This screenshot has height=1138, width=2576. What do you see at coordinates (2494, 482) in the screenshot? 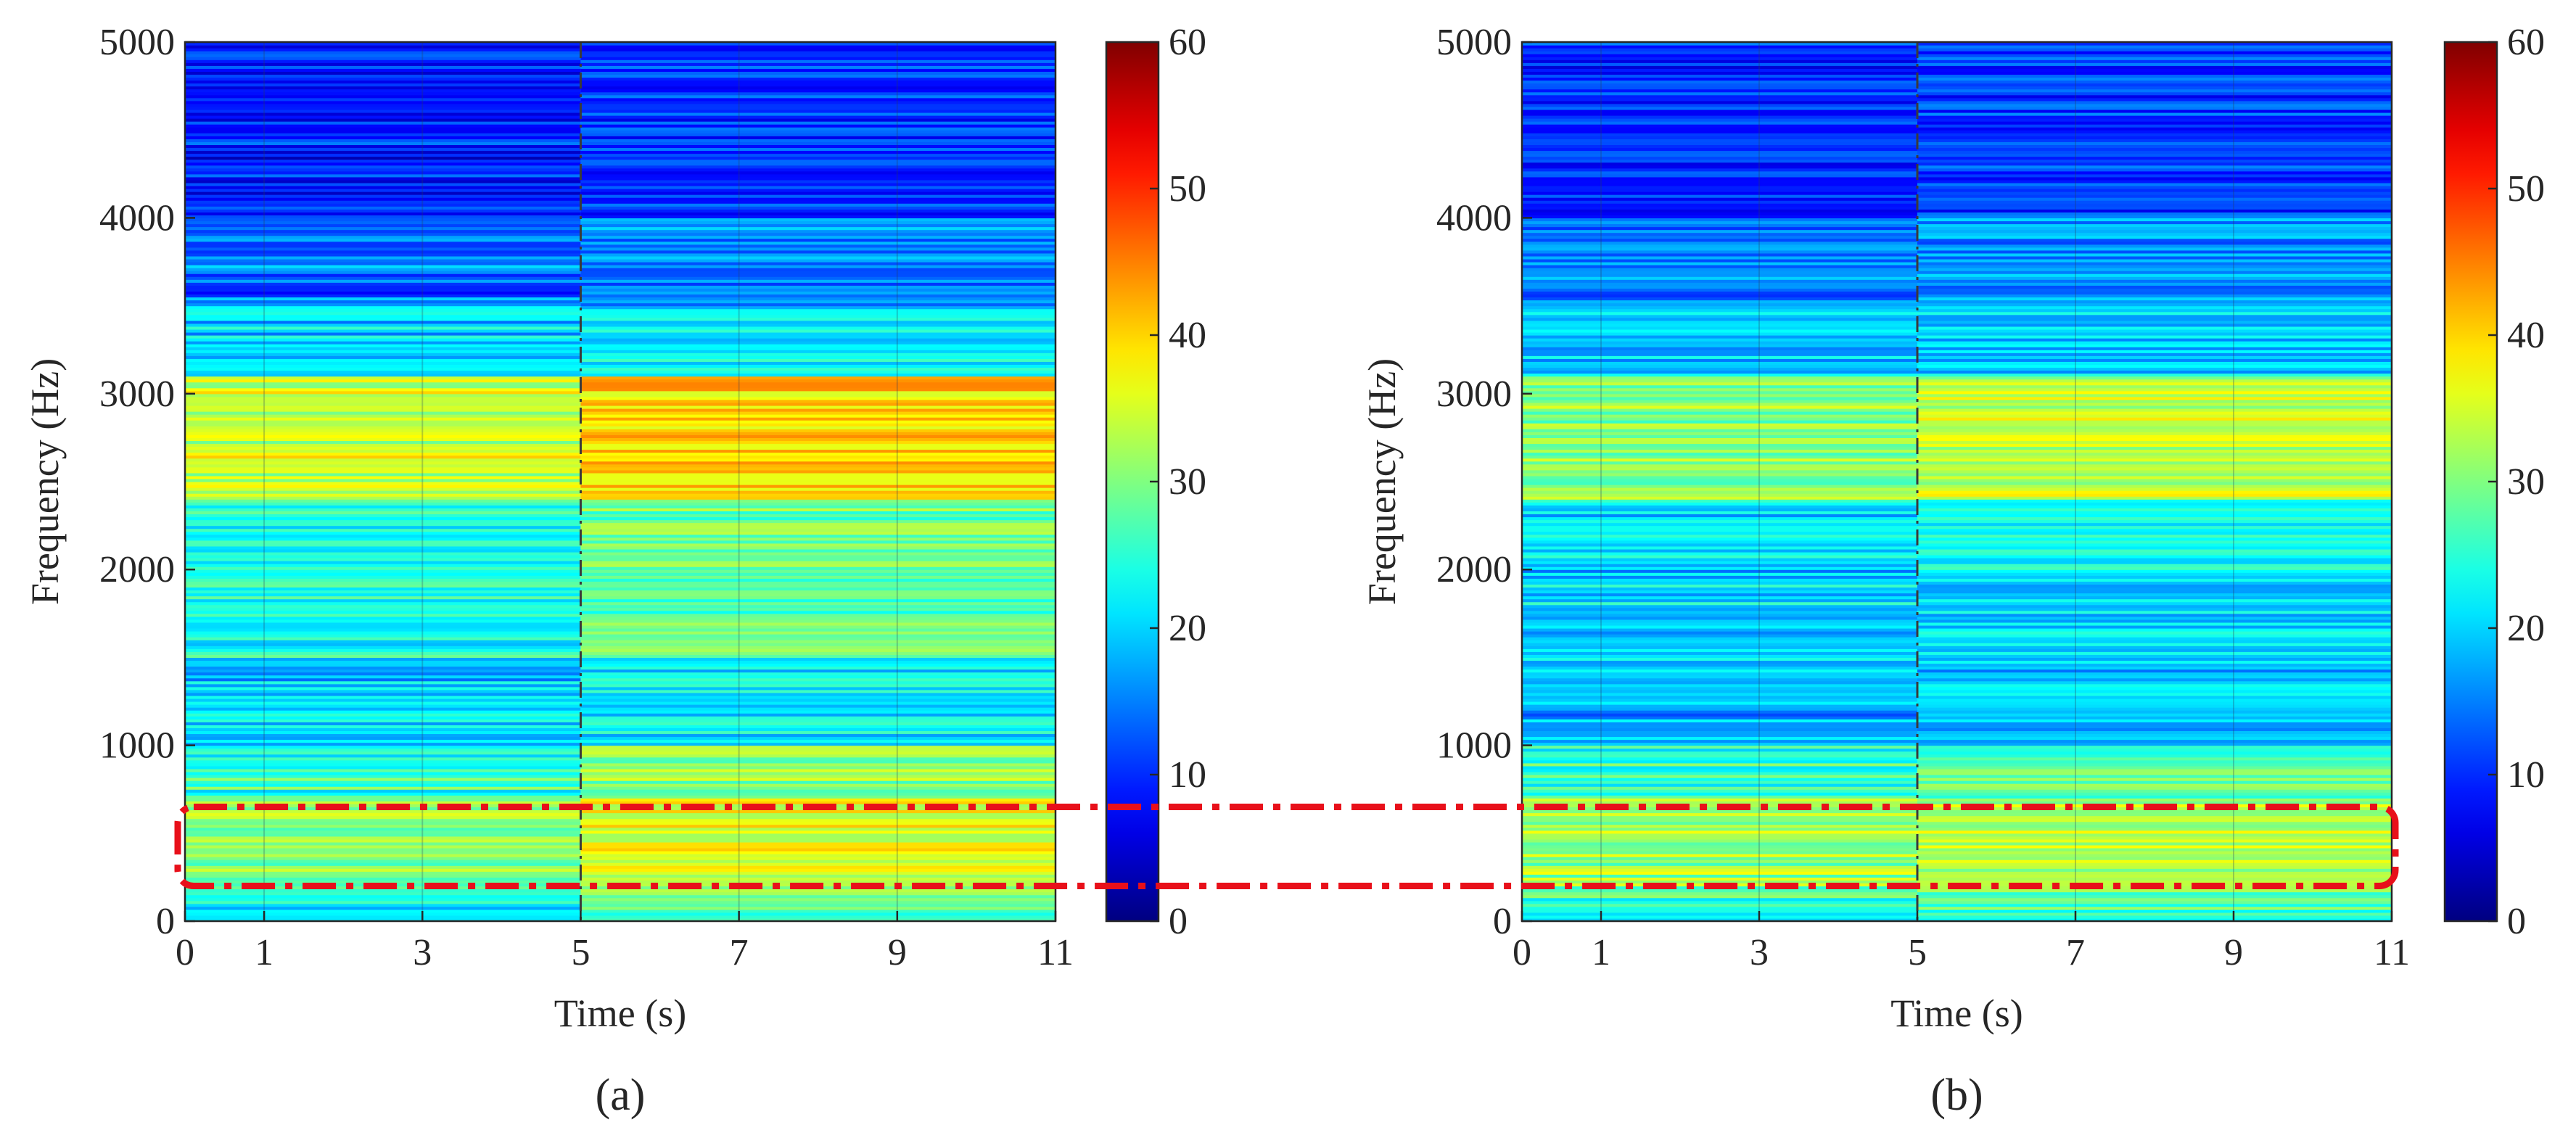
I see `panel-b-colorbar: 0 10 20 30 40 50 60` at bounding box center [2494, 482].